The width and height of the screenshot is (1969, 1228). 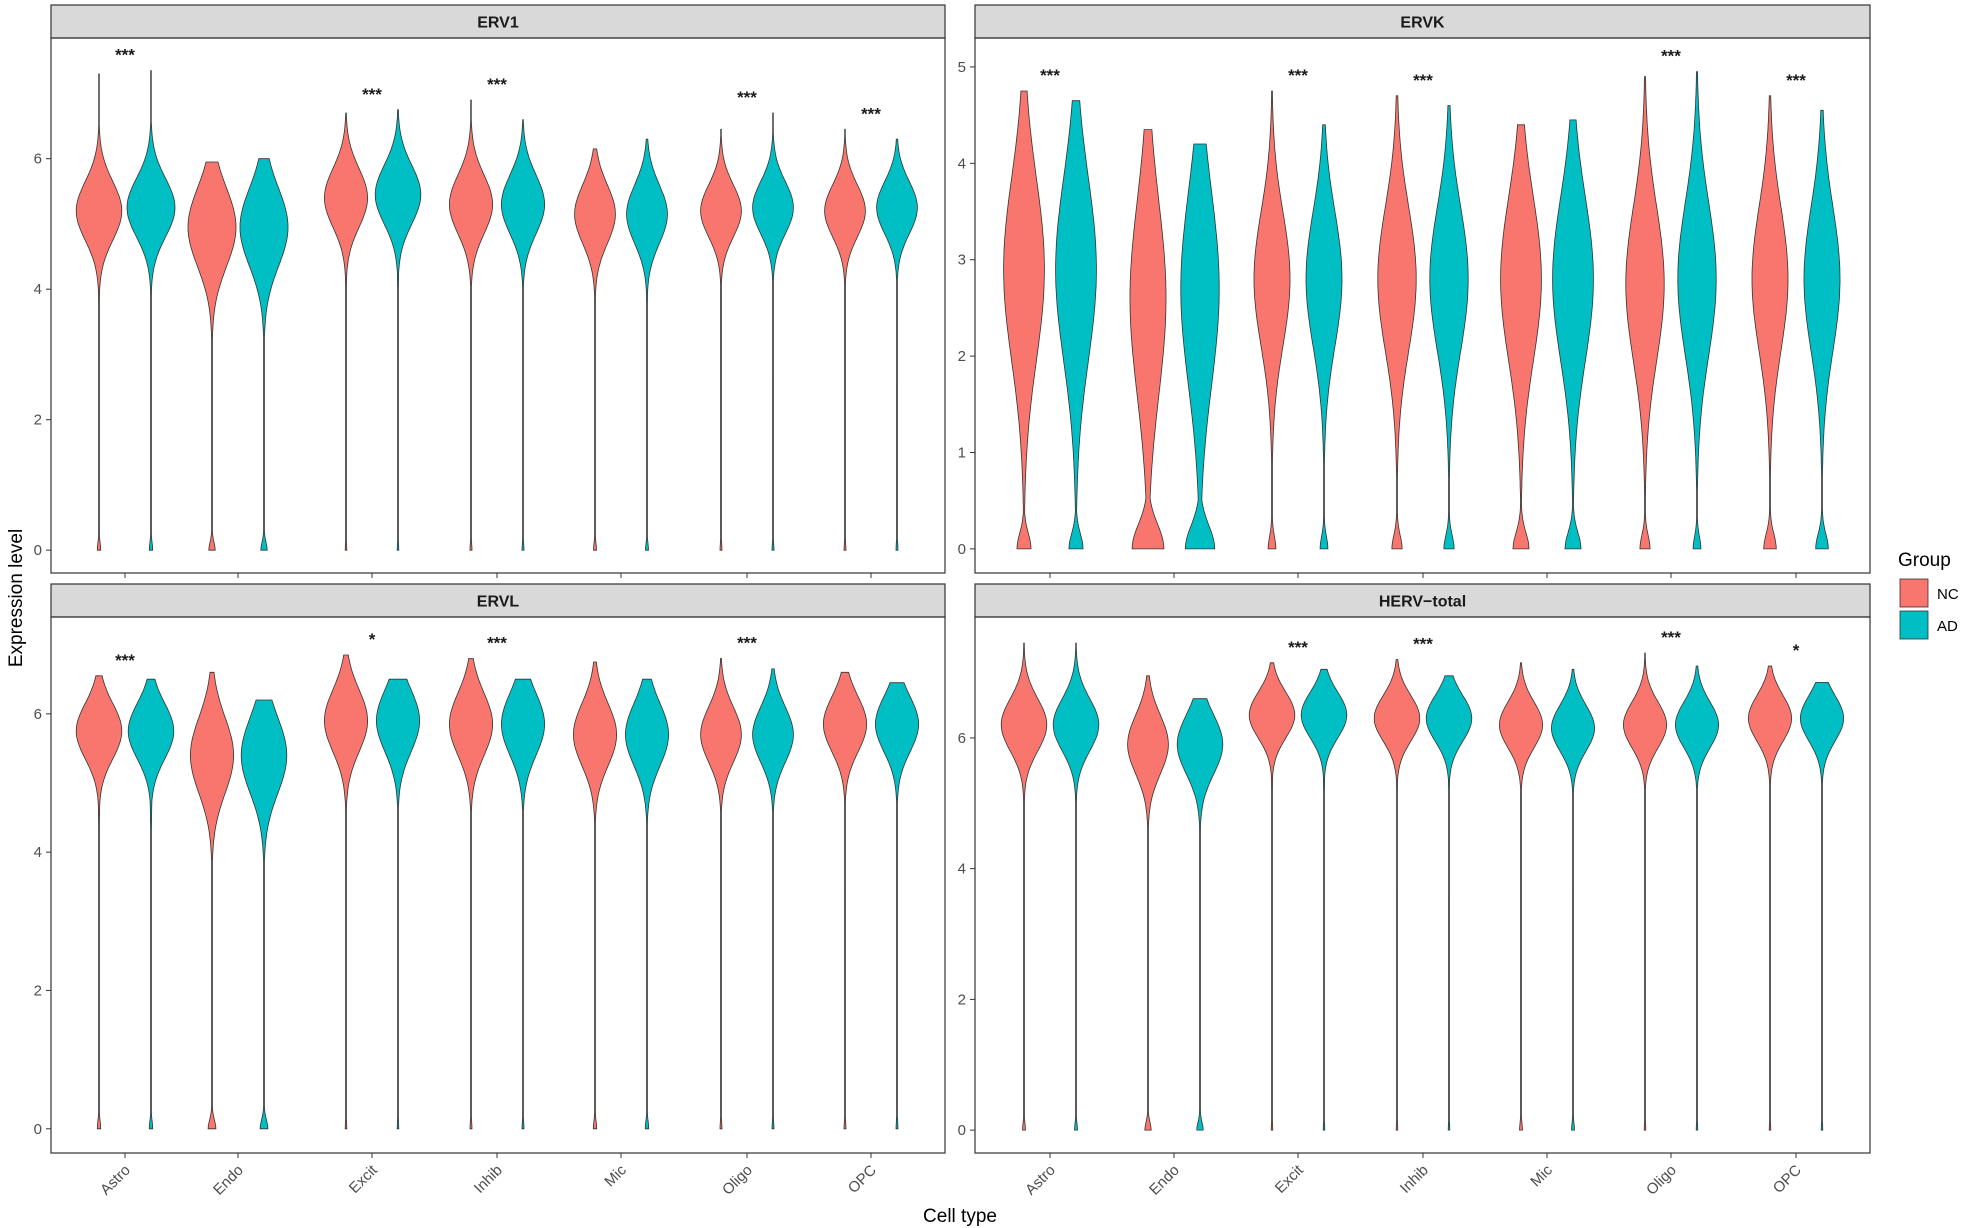 What do you see at coordinates (16, 598) in the screenshot?
I see `y-axis-title: Expression level` at bounding box center [16, 598].